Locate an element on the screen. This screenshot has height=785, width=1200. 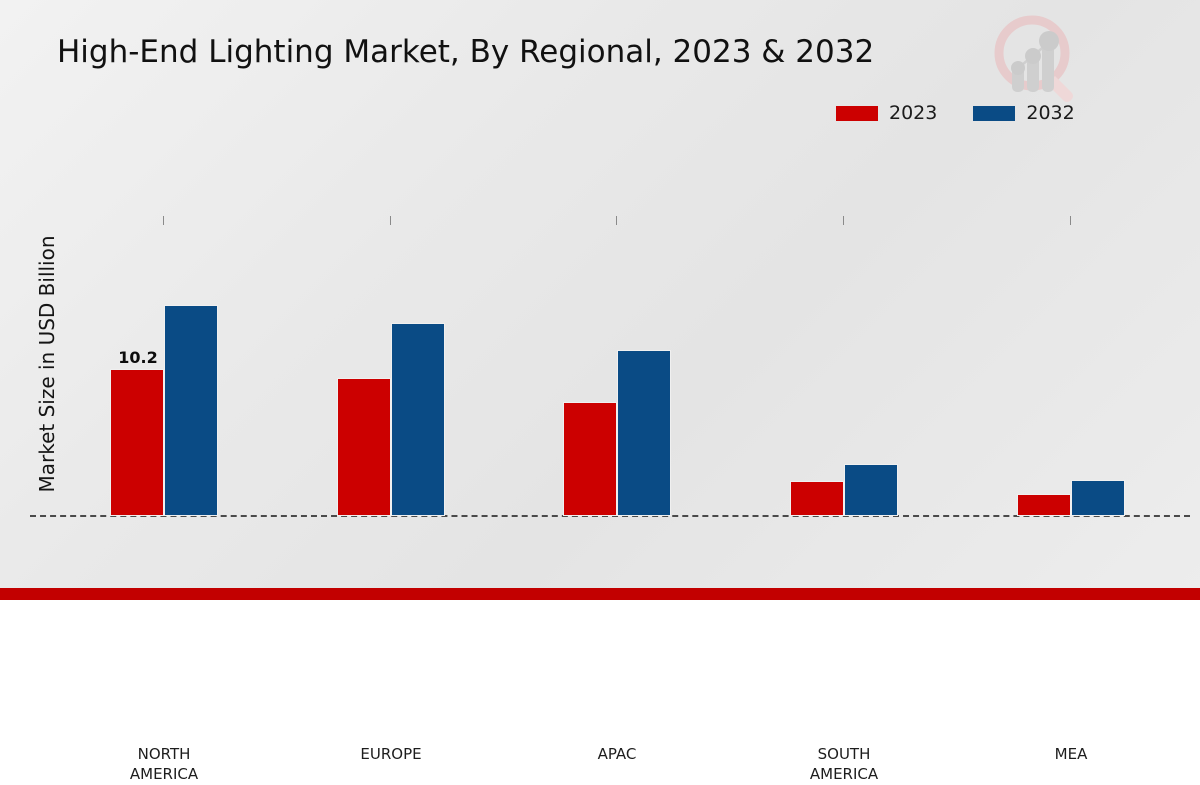
x-label-mea: MEA is located at coordinates (1071, 754).